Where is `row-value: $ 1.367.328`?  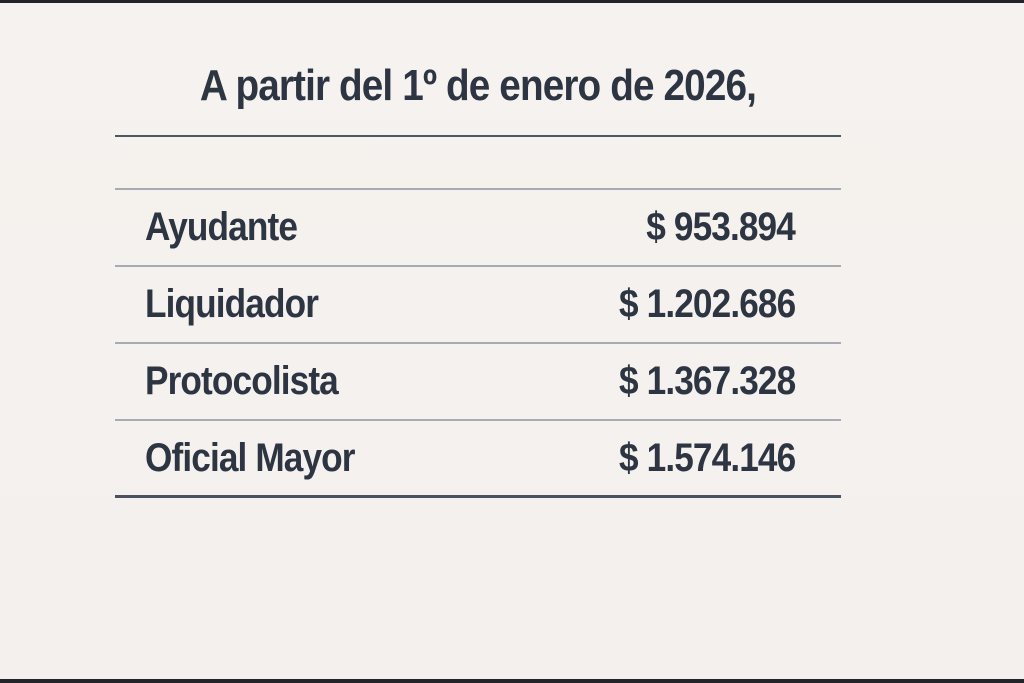 row-value: $ 1.367.328 is located at coordinates (707, 381).